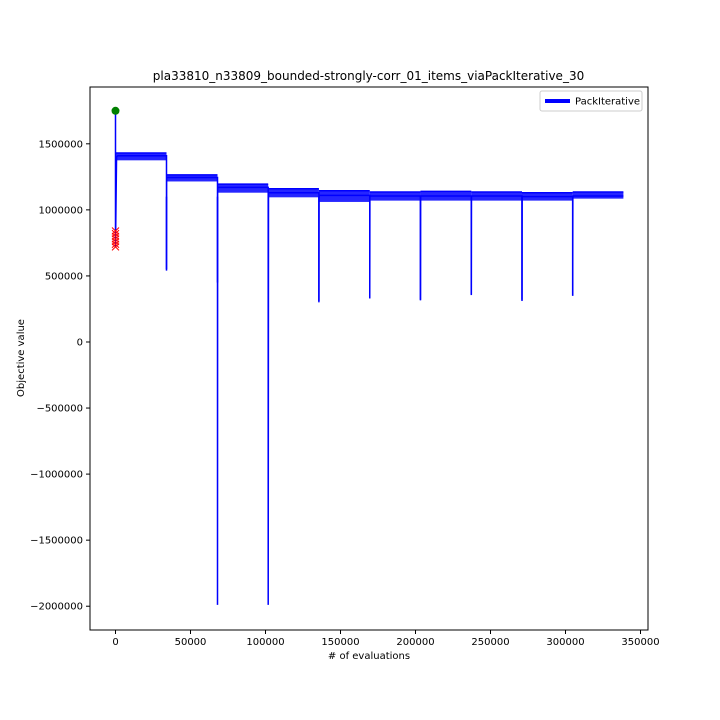 The width and height of the screenshot is (720, 720). What do you see at coordinates (640, 642) in the screenshot?
I see `x-tick-label: 350000` at bounding box center [640, 642].